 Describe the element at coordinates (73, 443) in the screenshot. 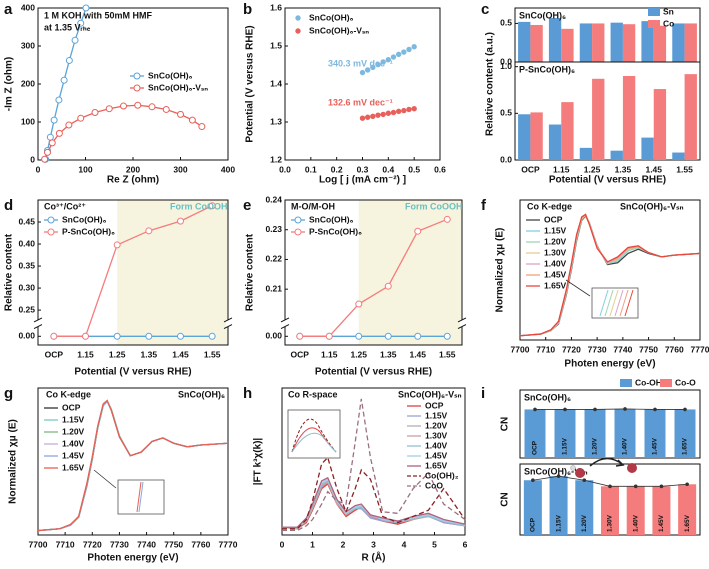

I see `legend-label: 1.40V` at that location.